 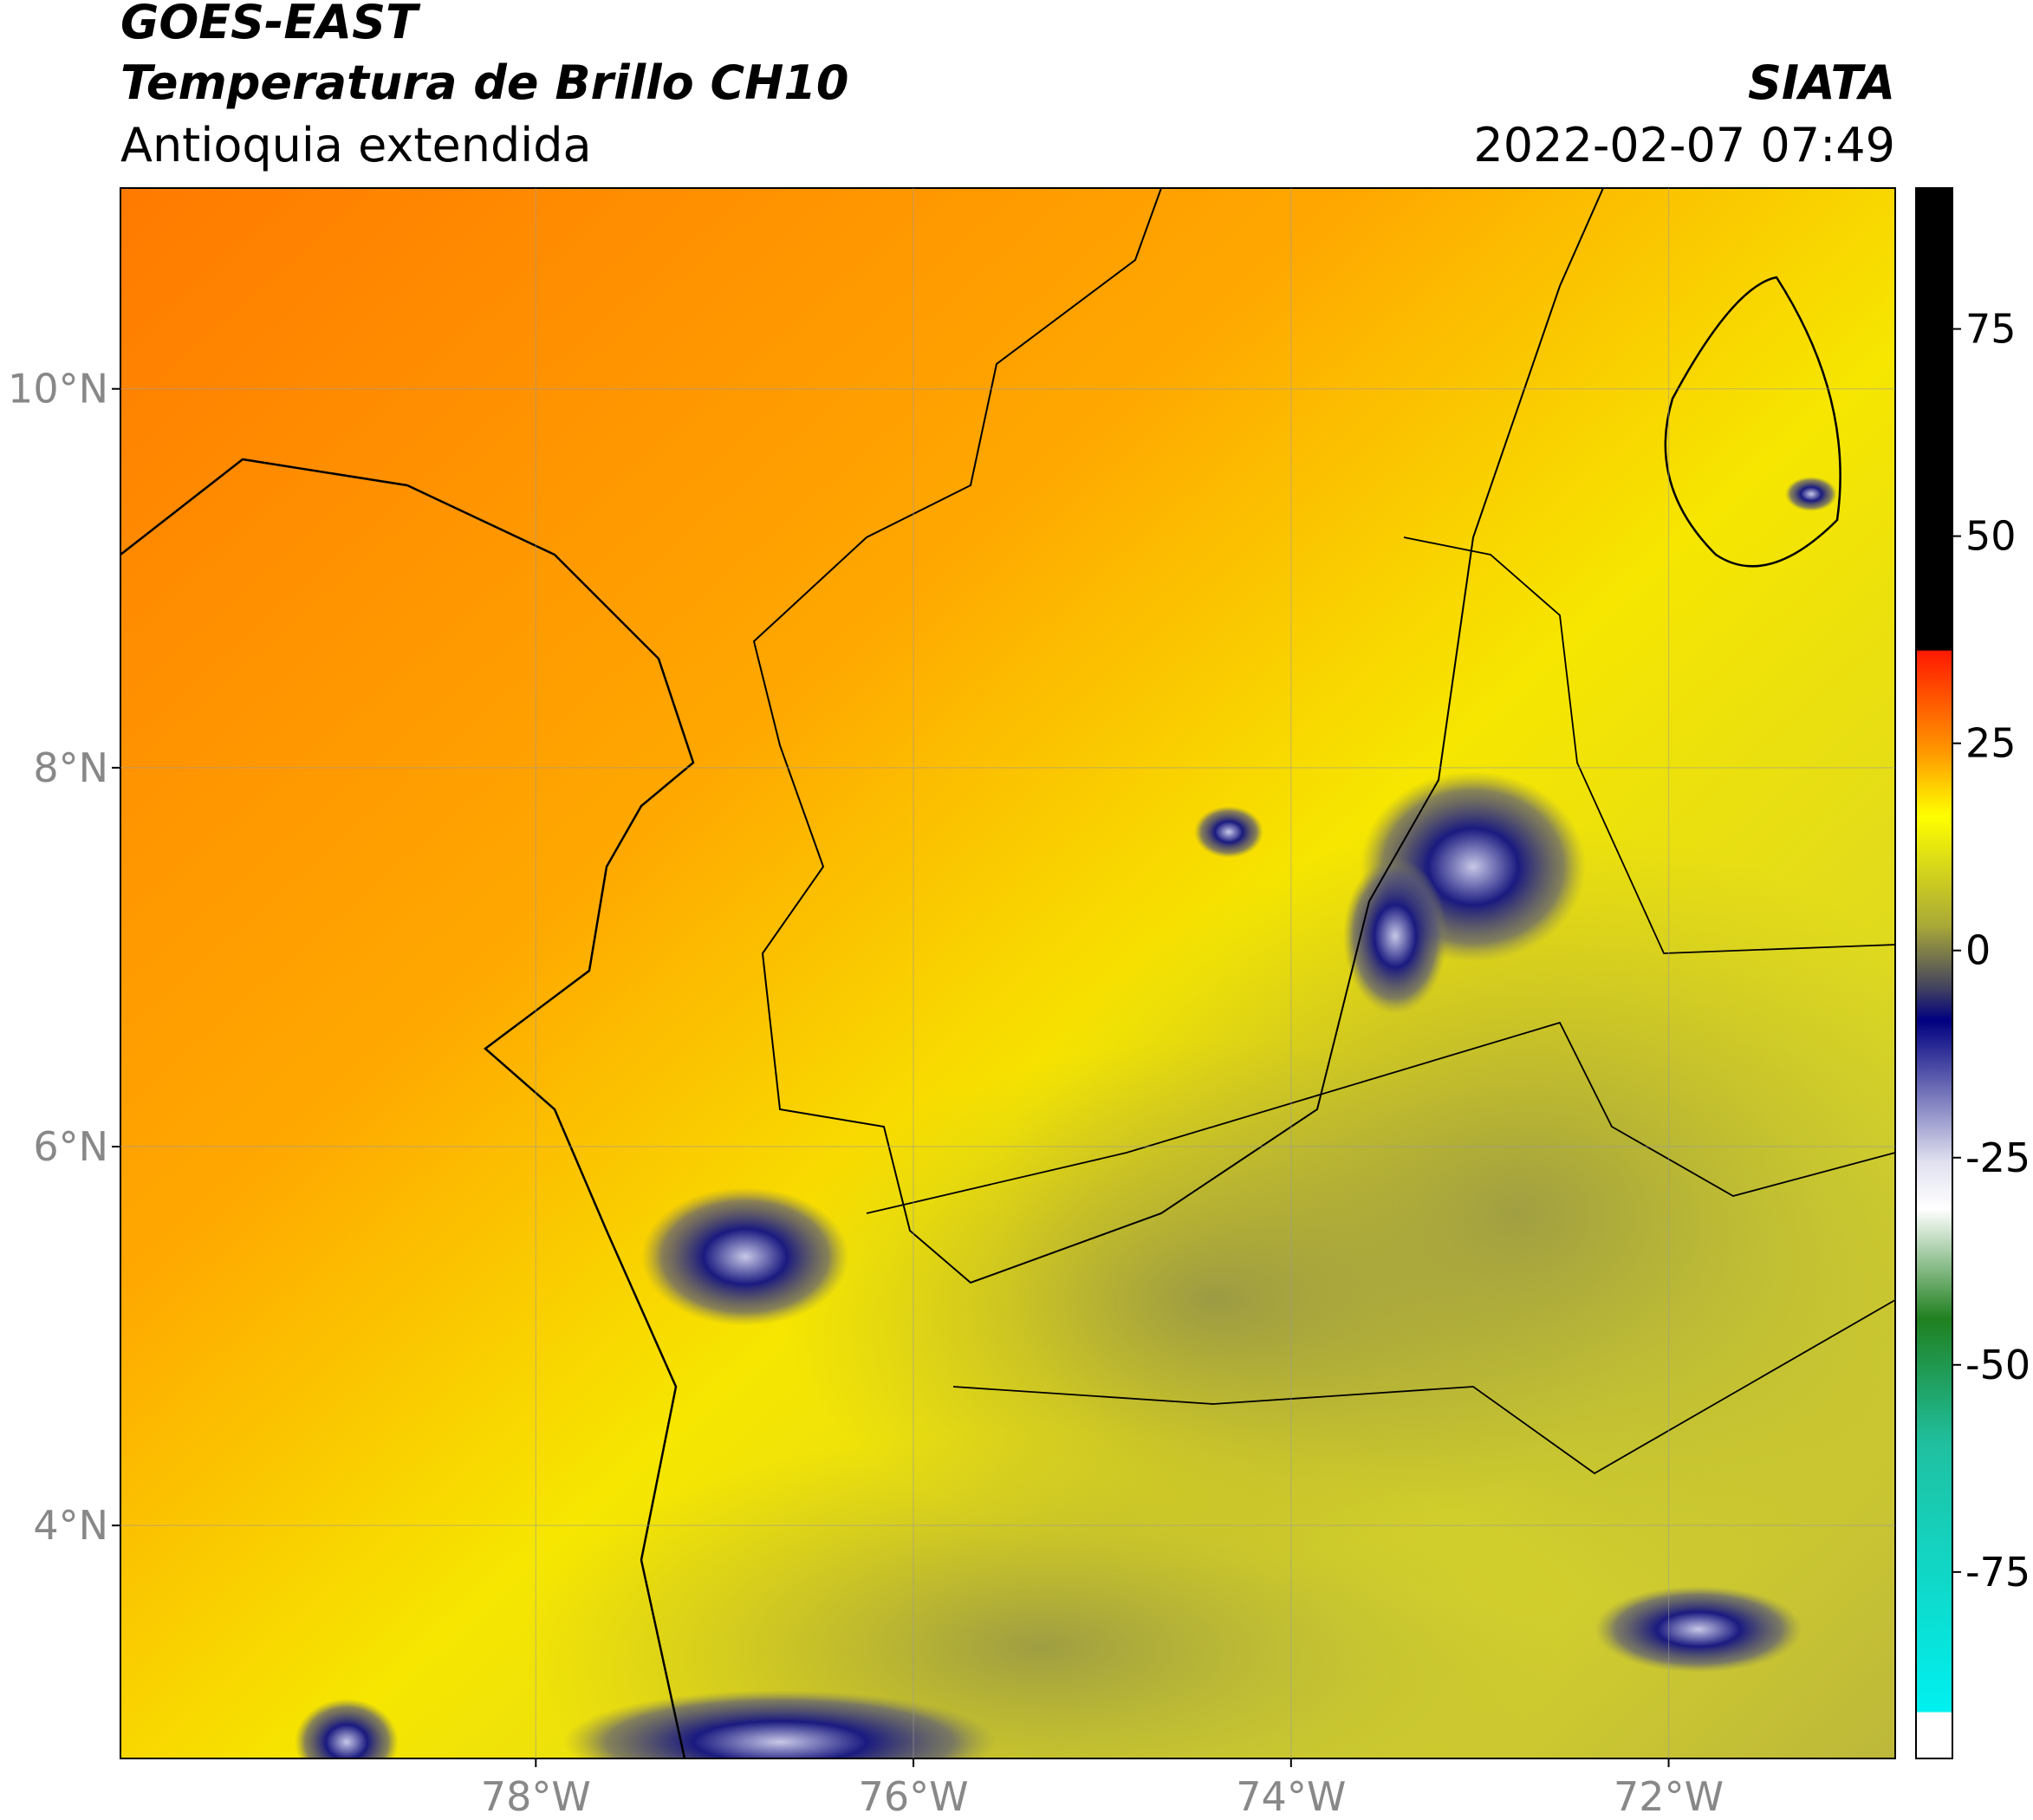 What do you see at coordinates (1997, 1365) in the screenshot?
I see `colorbar-tick-label: -50` at bounding box center [1997, 1365].